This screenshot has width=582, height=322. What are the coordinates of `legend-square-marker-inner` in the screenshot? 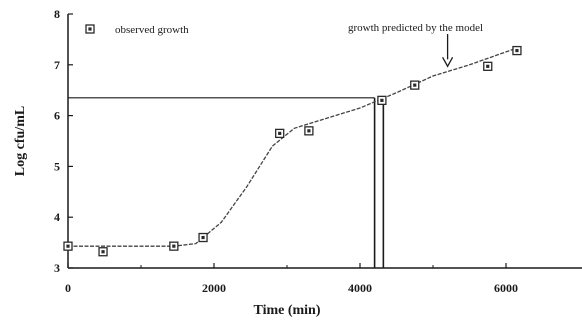 It's located at (90, 29).